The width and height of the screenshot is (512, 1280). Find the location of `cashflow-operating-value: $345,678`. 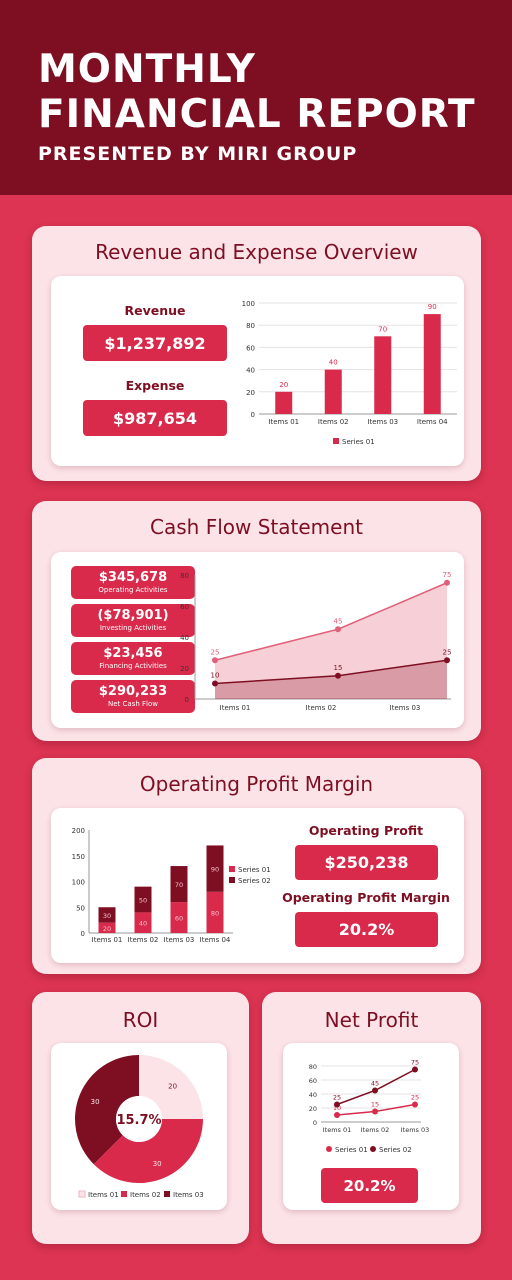

cashflow-operating-value: $345,678 is located at coordinates (133, 577).